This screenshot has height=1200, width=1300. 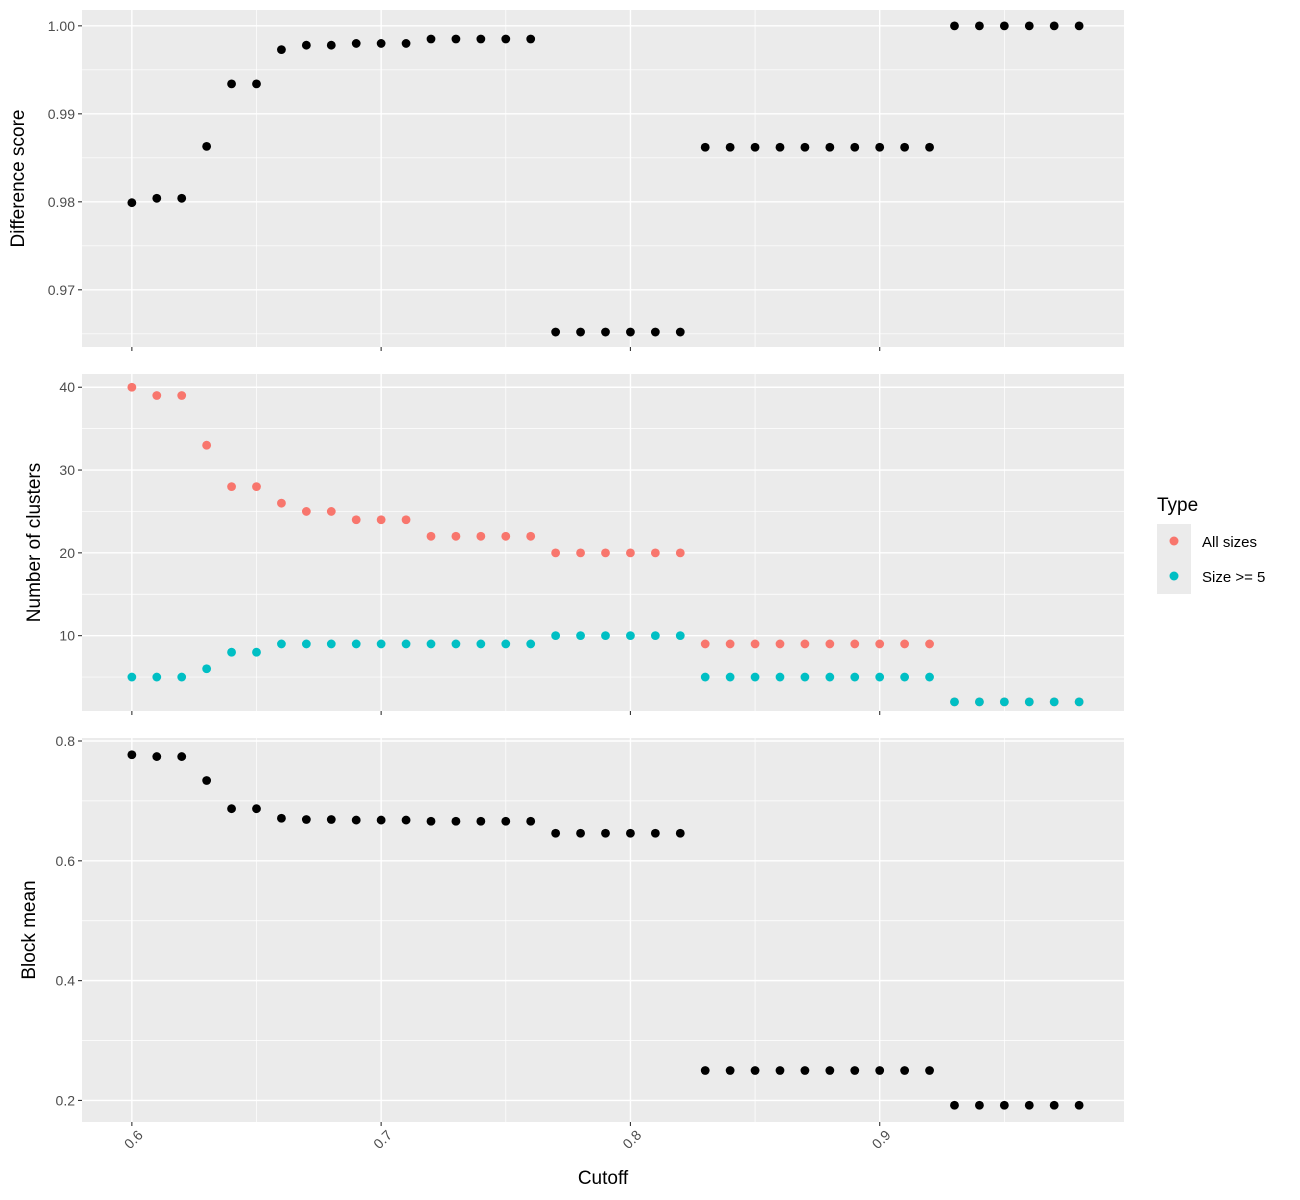 What do you see at coordinates (66, 861) in the screenshot?
I see `y-tick-label: 0.6` at bounding box center [66, 861].